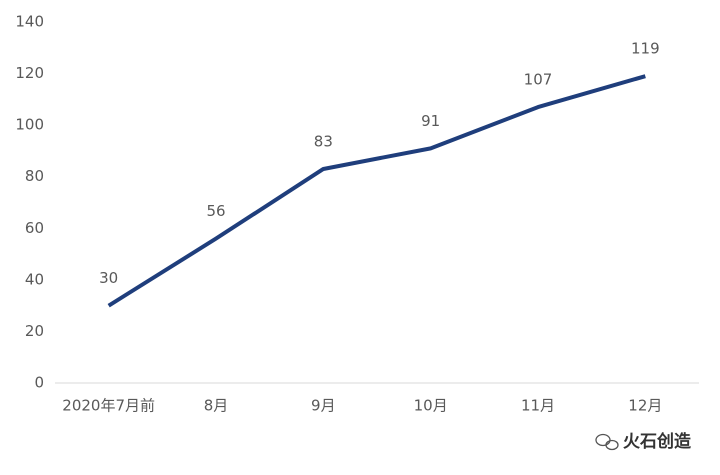  I want to click on y-tick-label: 0, so click(39, 383).